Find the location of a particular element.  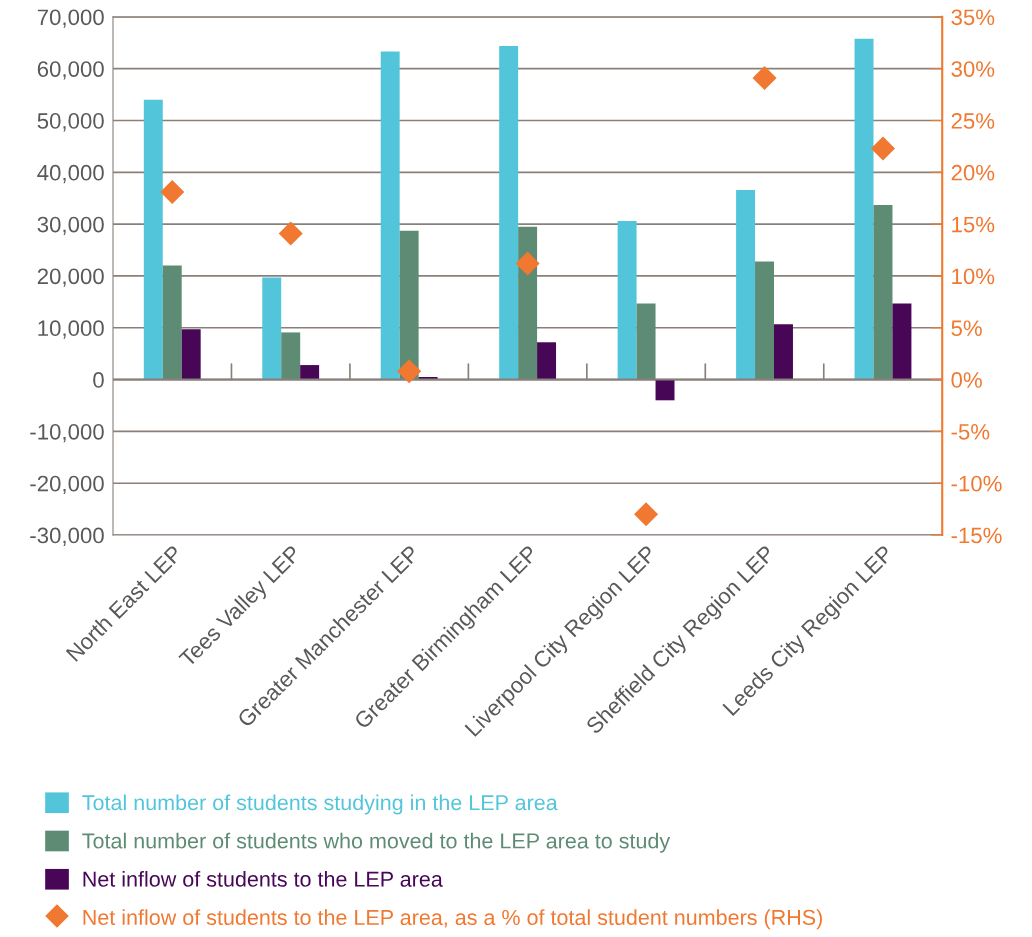

y2-tick-label: 20% is located at coordinates (973, 172).